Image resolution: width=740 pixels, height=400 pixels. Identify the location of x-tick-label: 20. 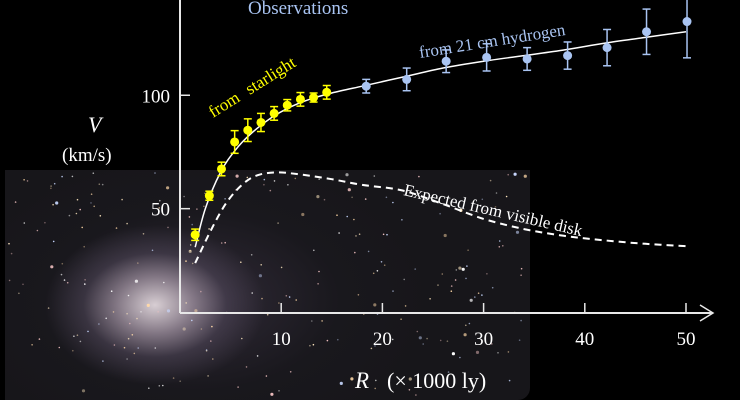
(382, 339).